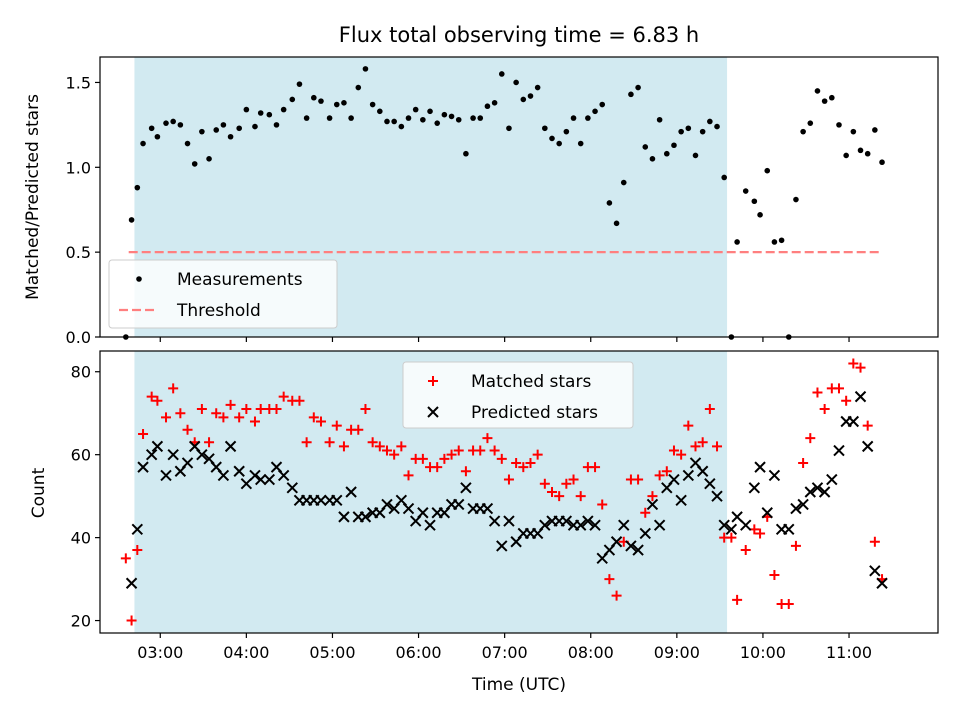 The image size is (960, 720). I want to click on x-tick-label: 07:00, so click(505, 652).